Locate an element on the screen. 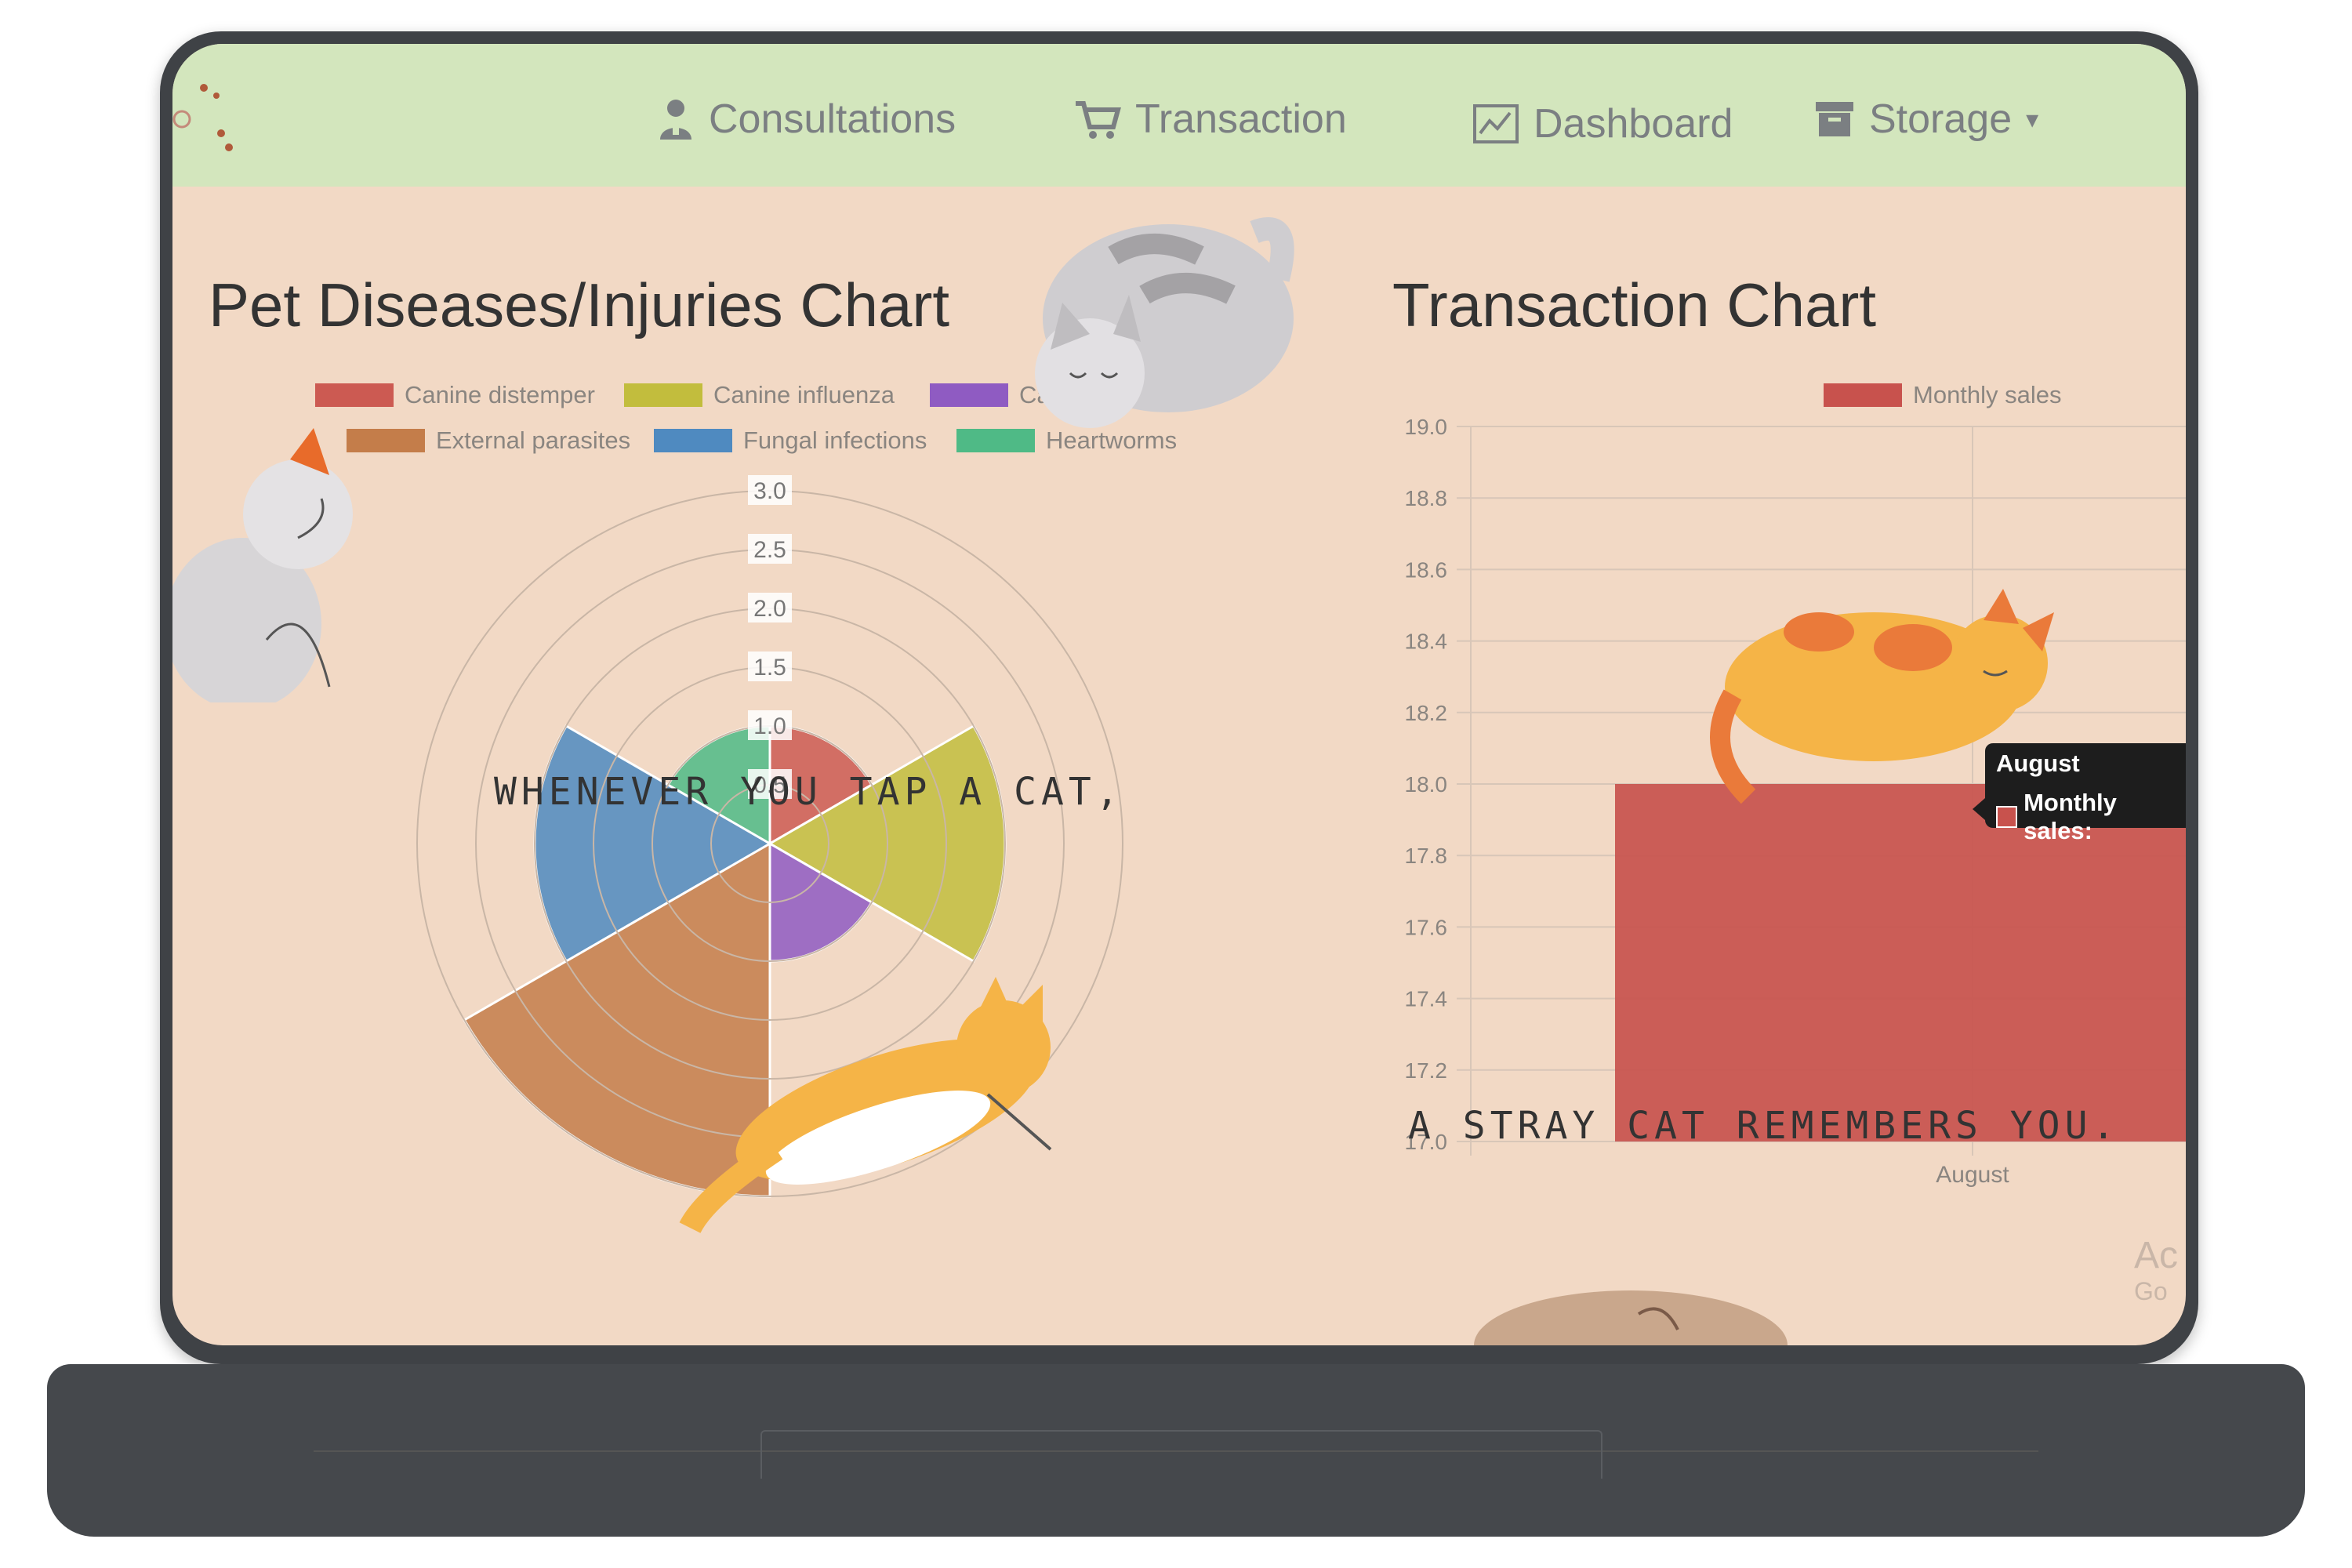 Image resolution: width=2352 pixels, height=1568 pixels. bar-y-tick-label: 17.8 is located at coordinates (1426, 856).